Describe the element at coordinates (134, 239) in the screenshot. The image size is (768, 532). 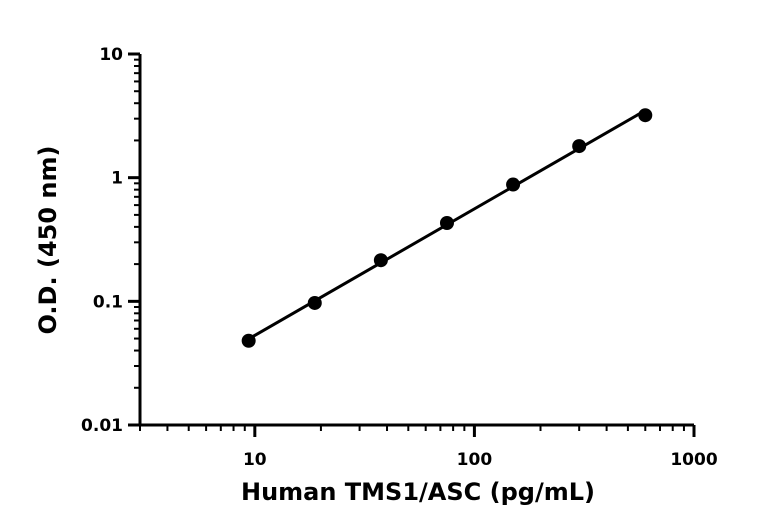
I see `y-ticks` at that location.